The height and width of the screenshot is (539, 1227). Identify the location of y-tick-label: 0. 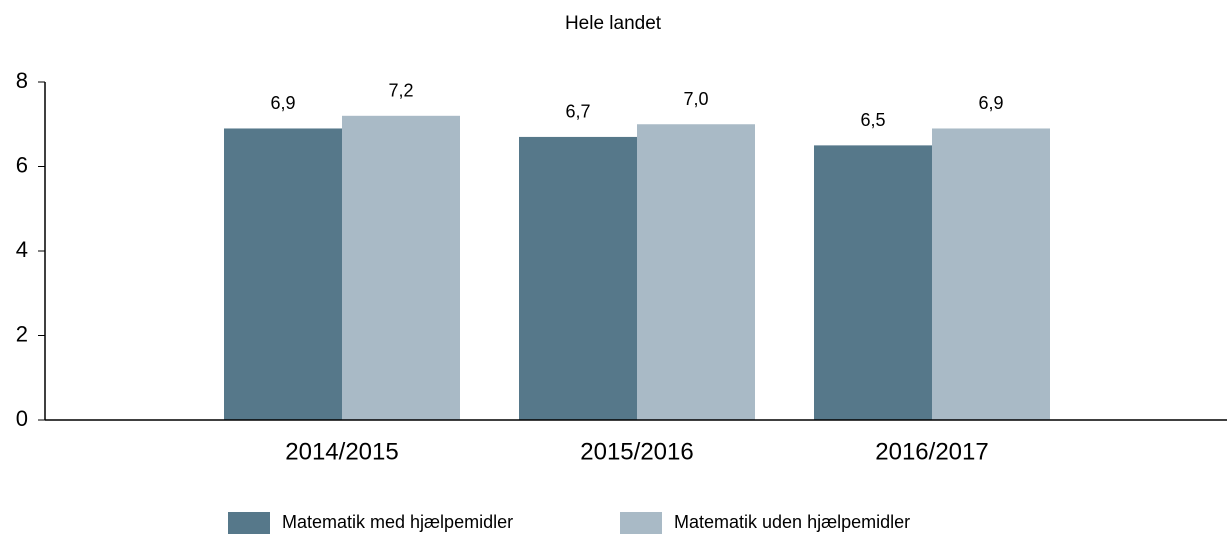
(22, 418).